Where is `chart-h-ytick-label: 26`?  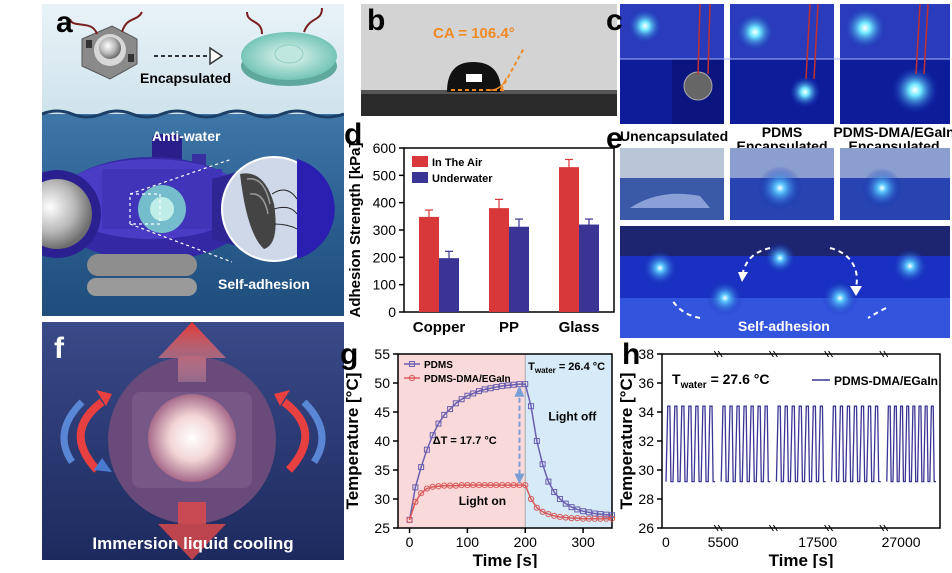
chart-h-ytick-label: 26 is located at coordinates (646, 528).